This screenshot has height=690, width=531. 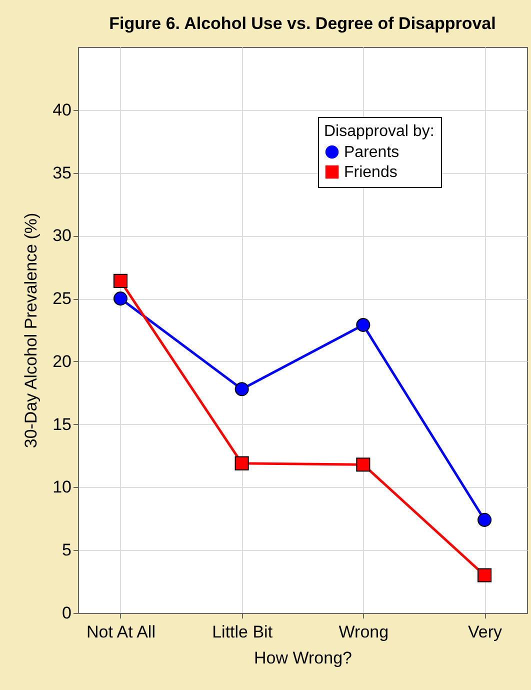 I want to click on x-tick-label: Very, so click(x=485, y=632).